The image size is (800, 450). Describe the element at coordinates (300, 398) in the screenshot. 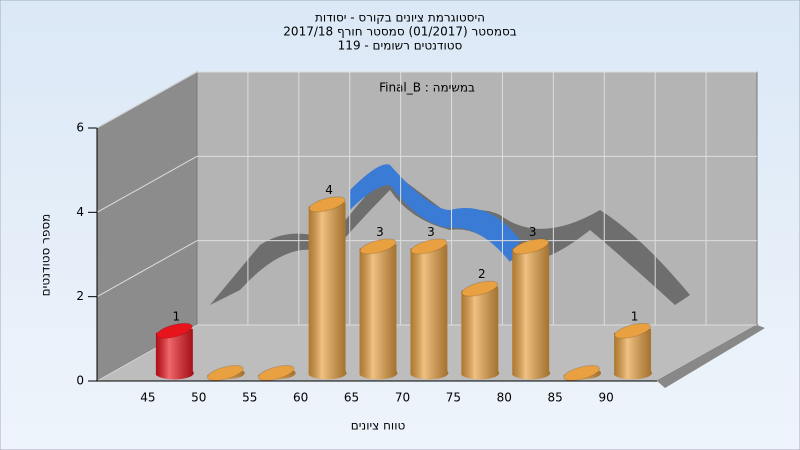

I see `x-tick-label: 60` at that location.